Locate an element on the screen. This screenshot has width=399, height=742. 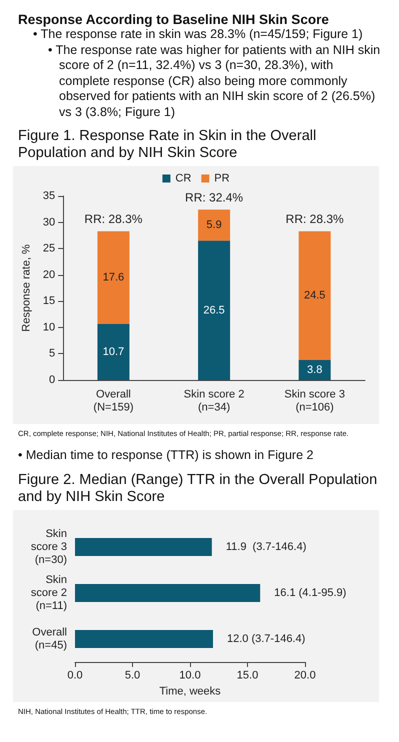
data-label: 3.8 is located at coordinates (314, 370).